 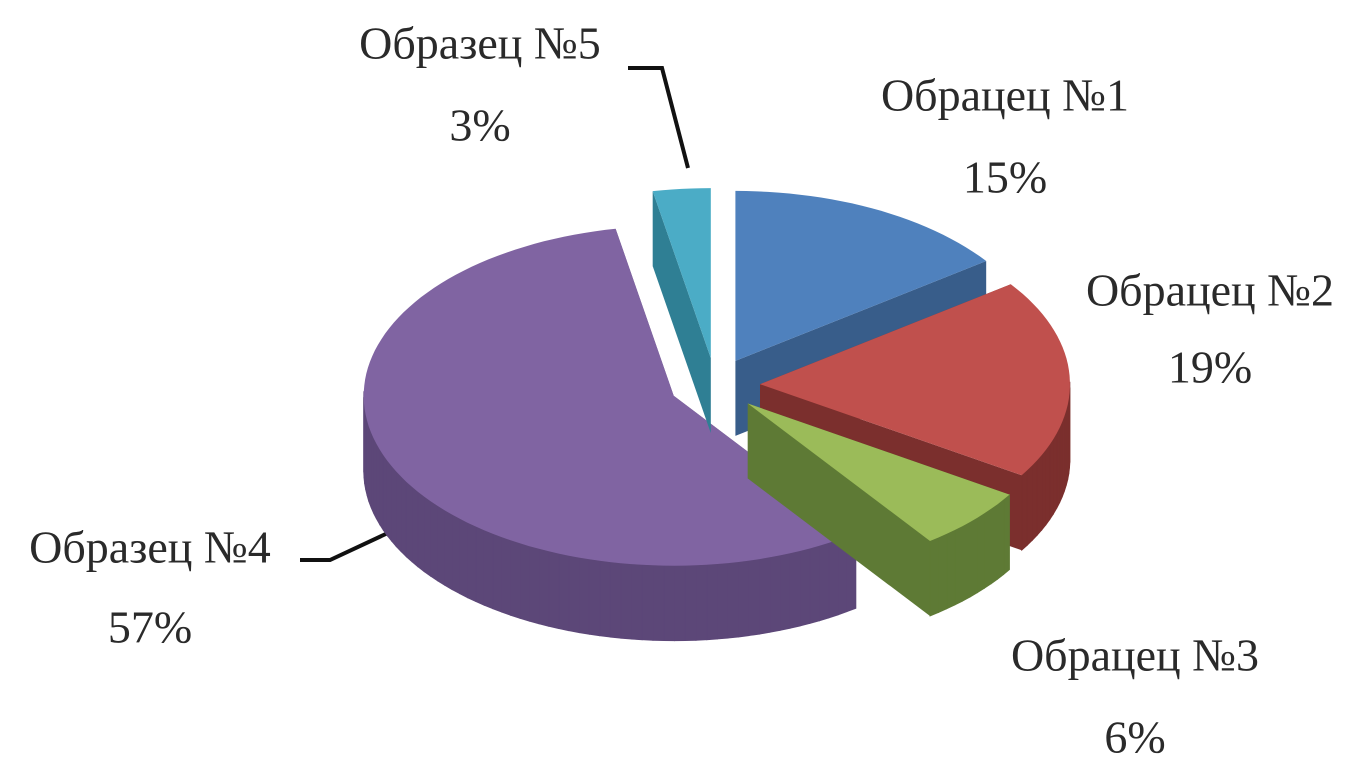 What do you see at coordinates (1210, 290) in the screenshot?
I see `slice-label: Обрацец №2` at bounding box center [1210, 290].